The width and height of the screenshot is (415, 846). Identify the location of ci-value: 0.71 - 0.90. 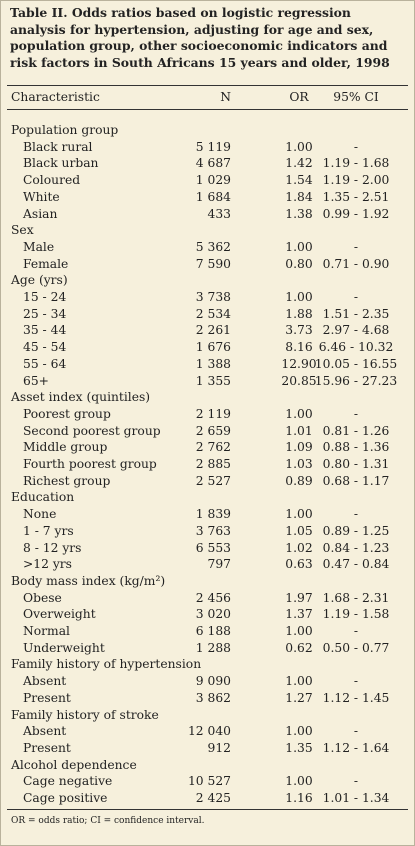
(356, 263).